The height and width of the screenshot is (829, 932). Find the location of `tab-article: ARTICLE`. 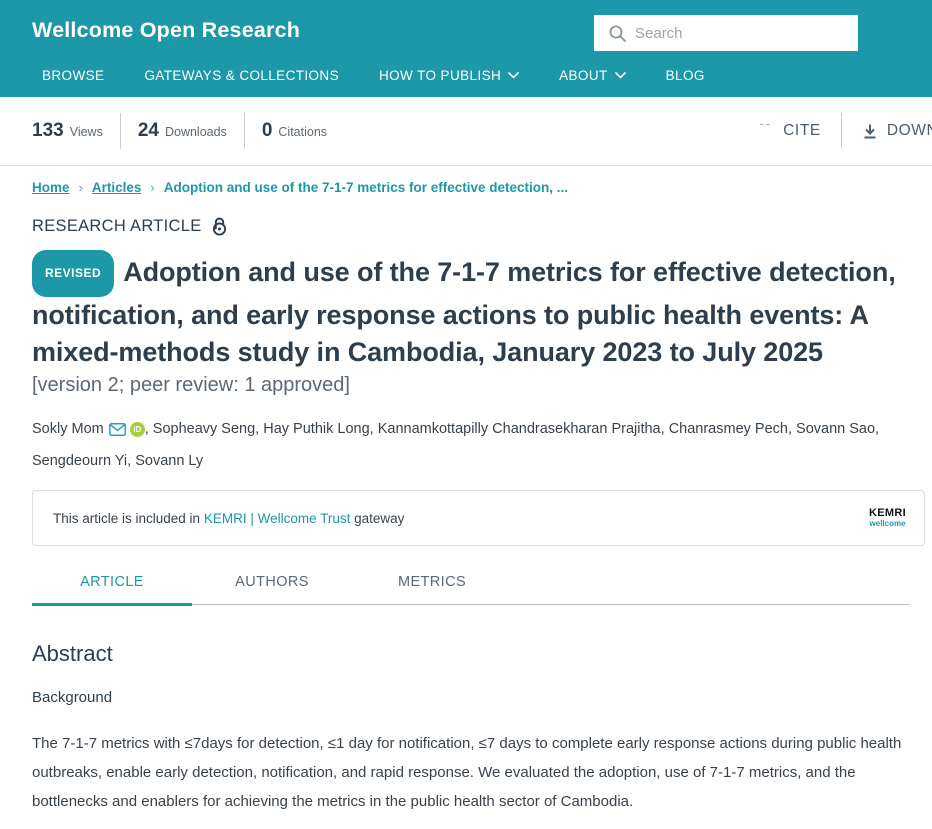

tab-article: ARTICLE is located at coordinates (112, 585).